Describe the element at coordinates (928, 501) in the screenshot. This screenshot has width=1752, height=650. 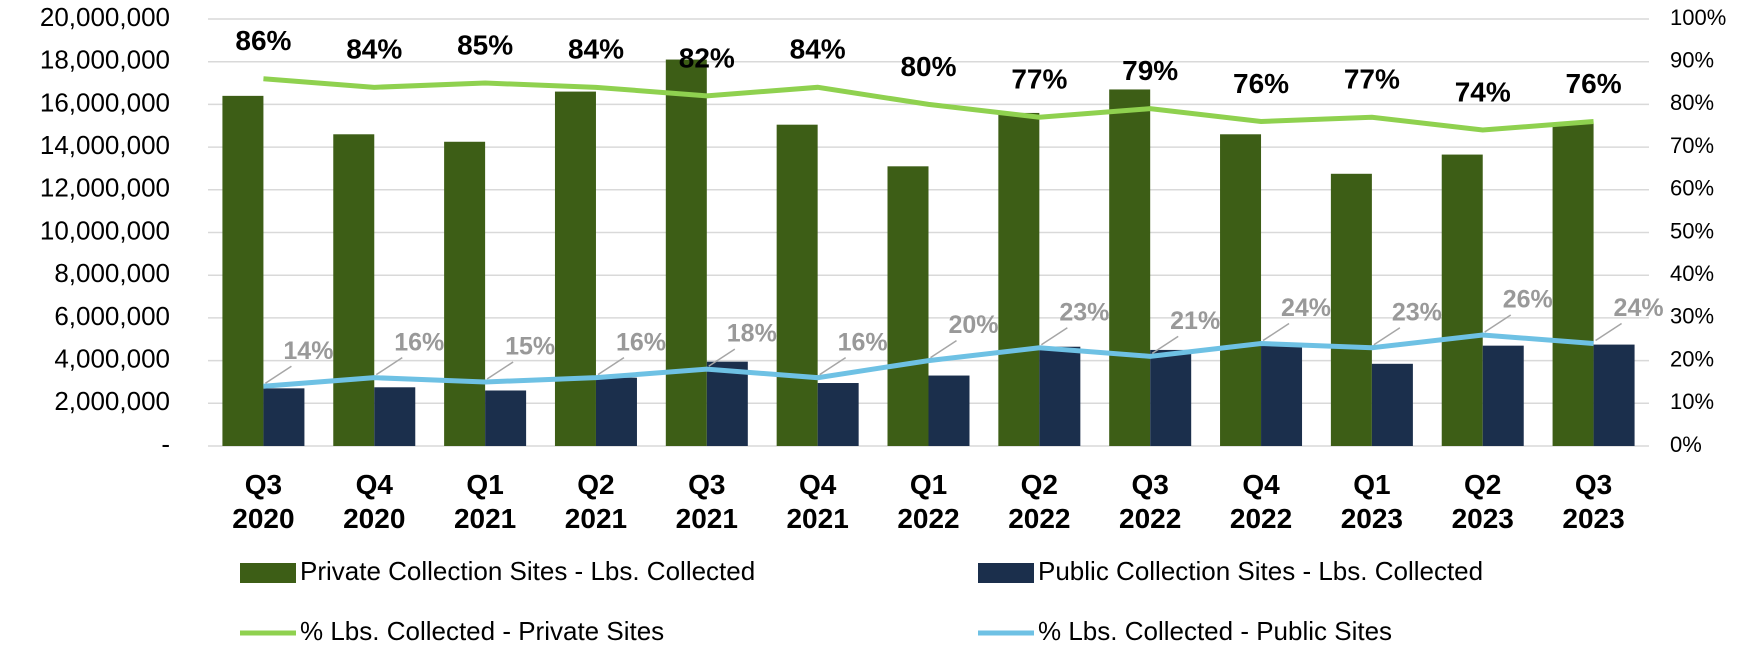
I see `x-tick-label: Q1 2022` at that location.